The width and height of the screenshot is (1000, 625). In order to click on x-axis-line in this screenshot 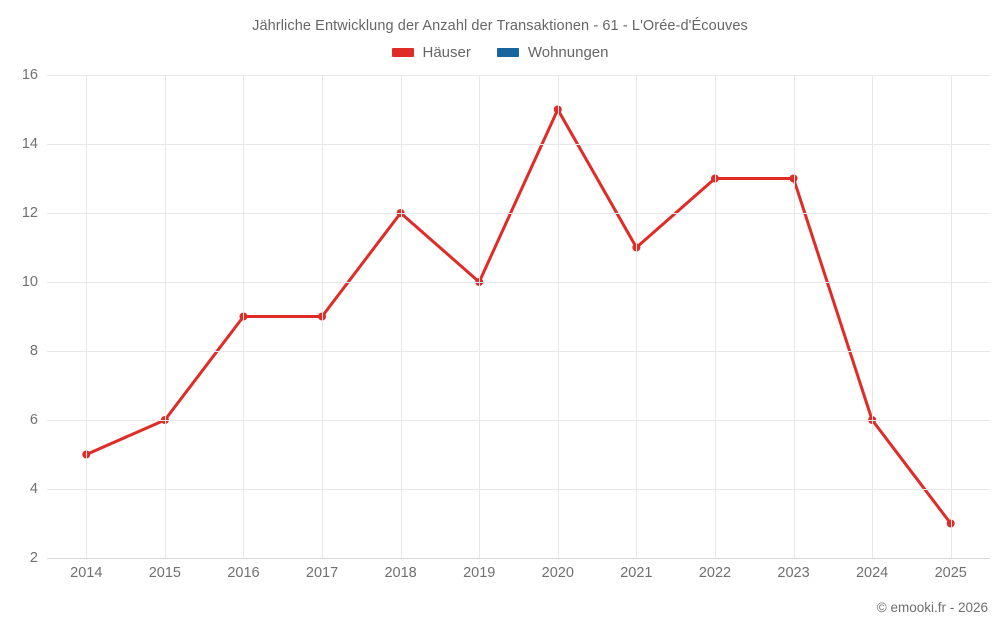, I will do `click(518, 558)`.